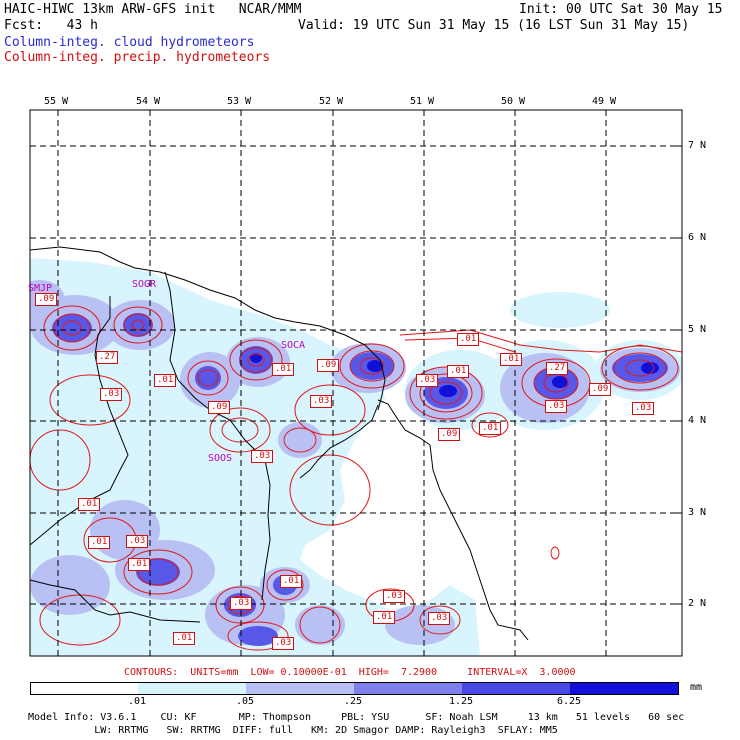 This screenshot has height=740, width=740. I want to click on lat-label: 4 N, so click(697, 420).